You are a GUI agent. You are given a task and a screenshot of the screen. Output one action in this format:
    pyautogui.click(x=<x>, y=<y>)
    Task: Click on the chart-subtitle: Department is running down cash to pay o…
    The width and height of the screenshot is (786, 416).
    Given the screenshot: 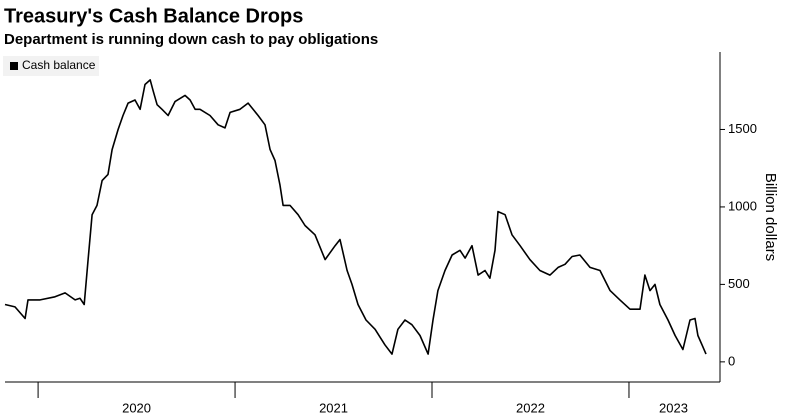 What is the action you would take?
    pyautogui.click(x=191, y=39)
    